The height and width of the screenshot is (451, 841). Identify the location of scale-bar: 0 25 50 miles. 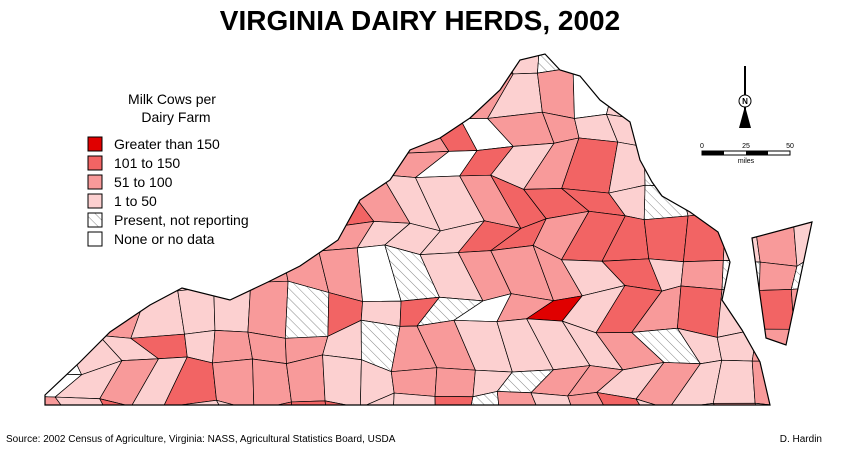
(747, 154).